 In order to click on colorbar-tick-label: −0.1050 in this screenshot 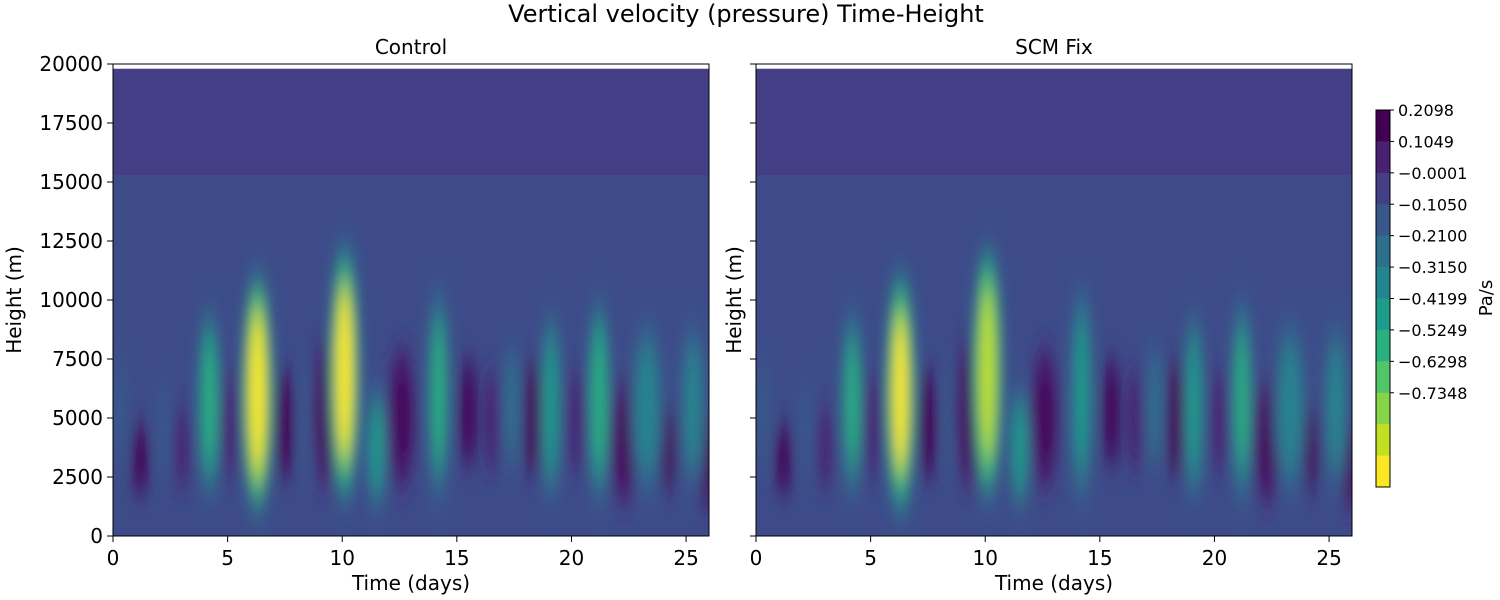, I will do `click(1432, 204)`.